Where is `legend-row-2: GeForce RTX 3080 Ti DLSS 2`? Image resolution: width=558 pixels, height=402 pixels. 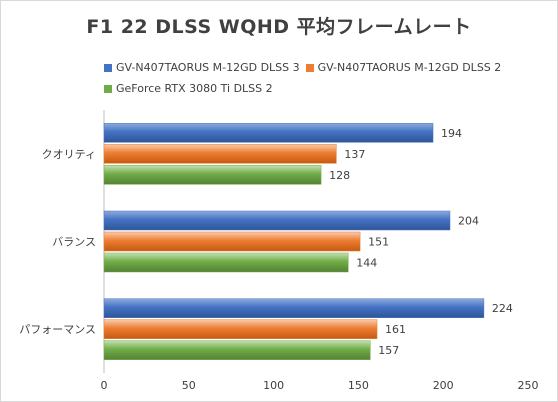 legend-row-2: GeForce RTX 3080 Ti DLSS 2 is located at coordinates (191, 88).